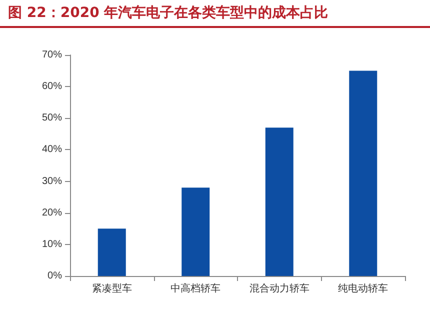 The width and height of the screenshot is (430, 321). Describe the element at coordinates (55, 276) in the screenshot. I see `y-tick-label: 0%` at that location.